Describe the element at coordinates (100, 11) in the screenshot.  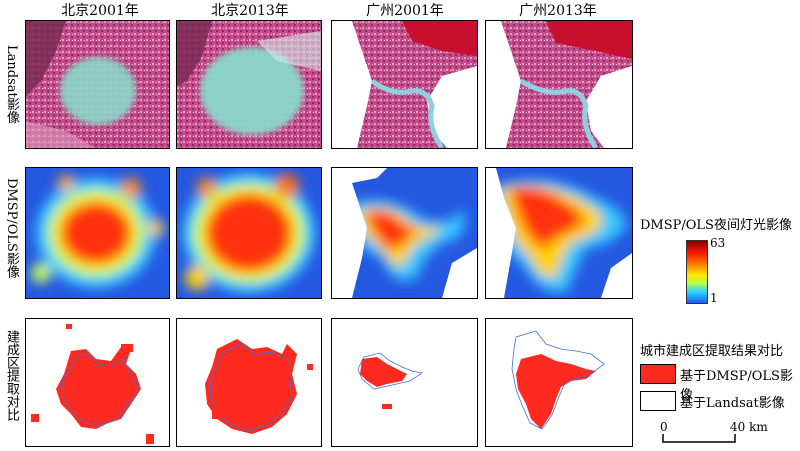
I see `column-title-beijing-2001: 北京2001年` at that location.